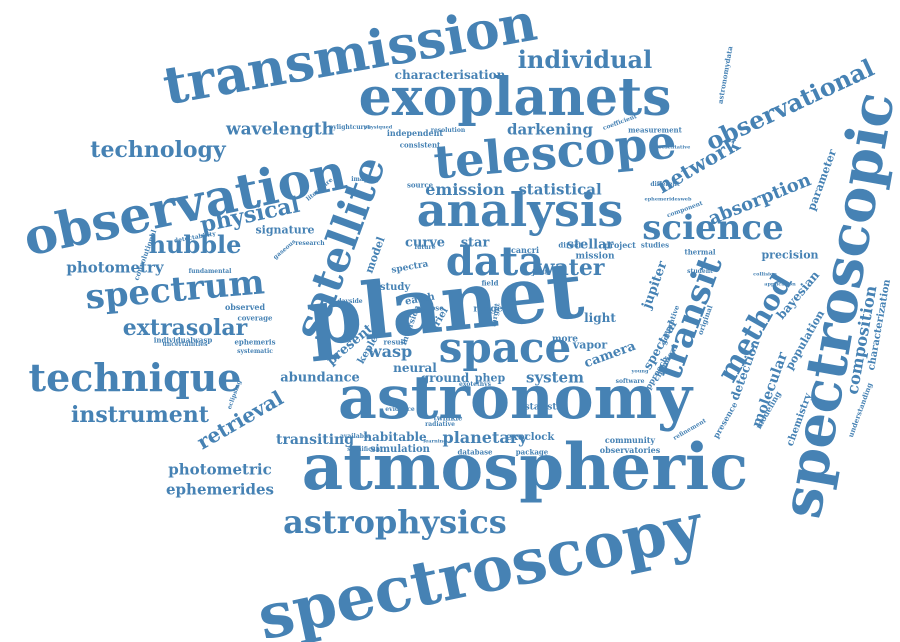  What do you see at coordinates (395, 287) in the screenshot?
I see `cloud-word-study: study` at bounding box center [395, 287].